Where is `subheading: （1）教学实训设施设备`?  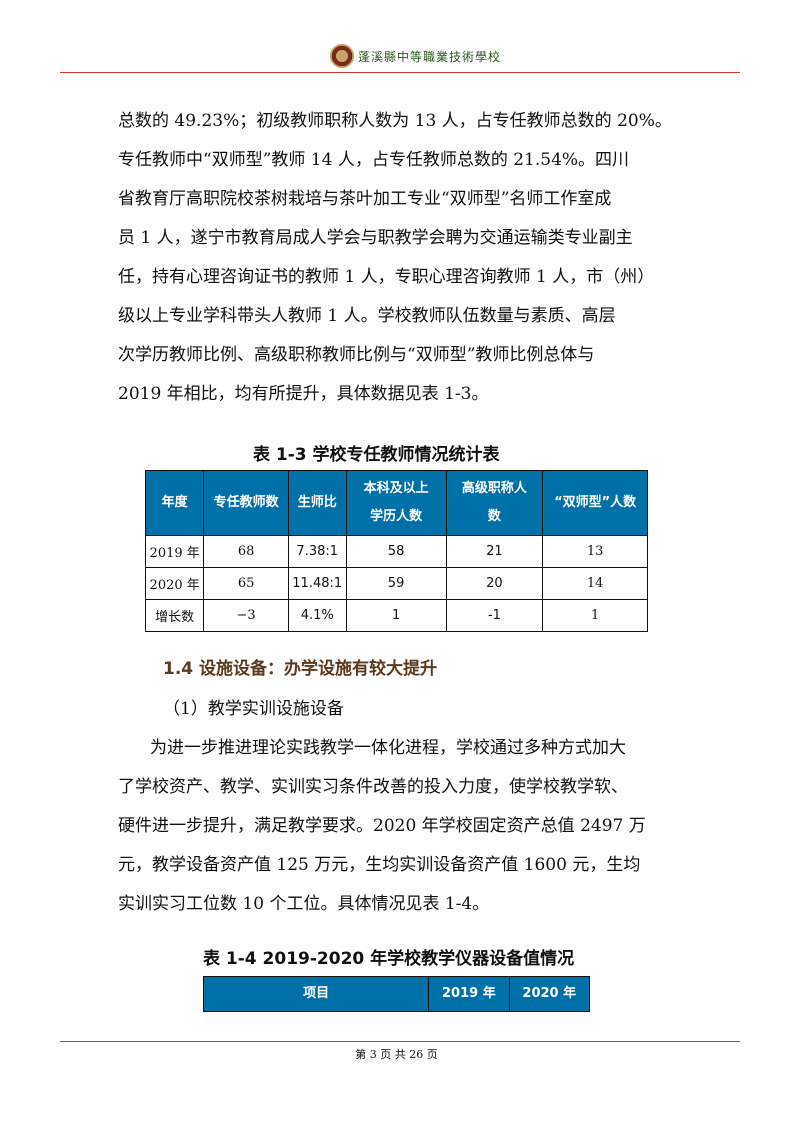
subheading: （1）教学实训设施设备 is located at coordinates (253, 709).